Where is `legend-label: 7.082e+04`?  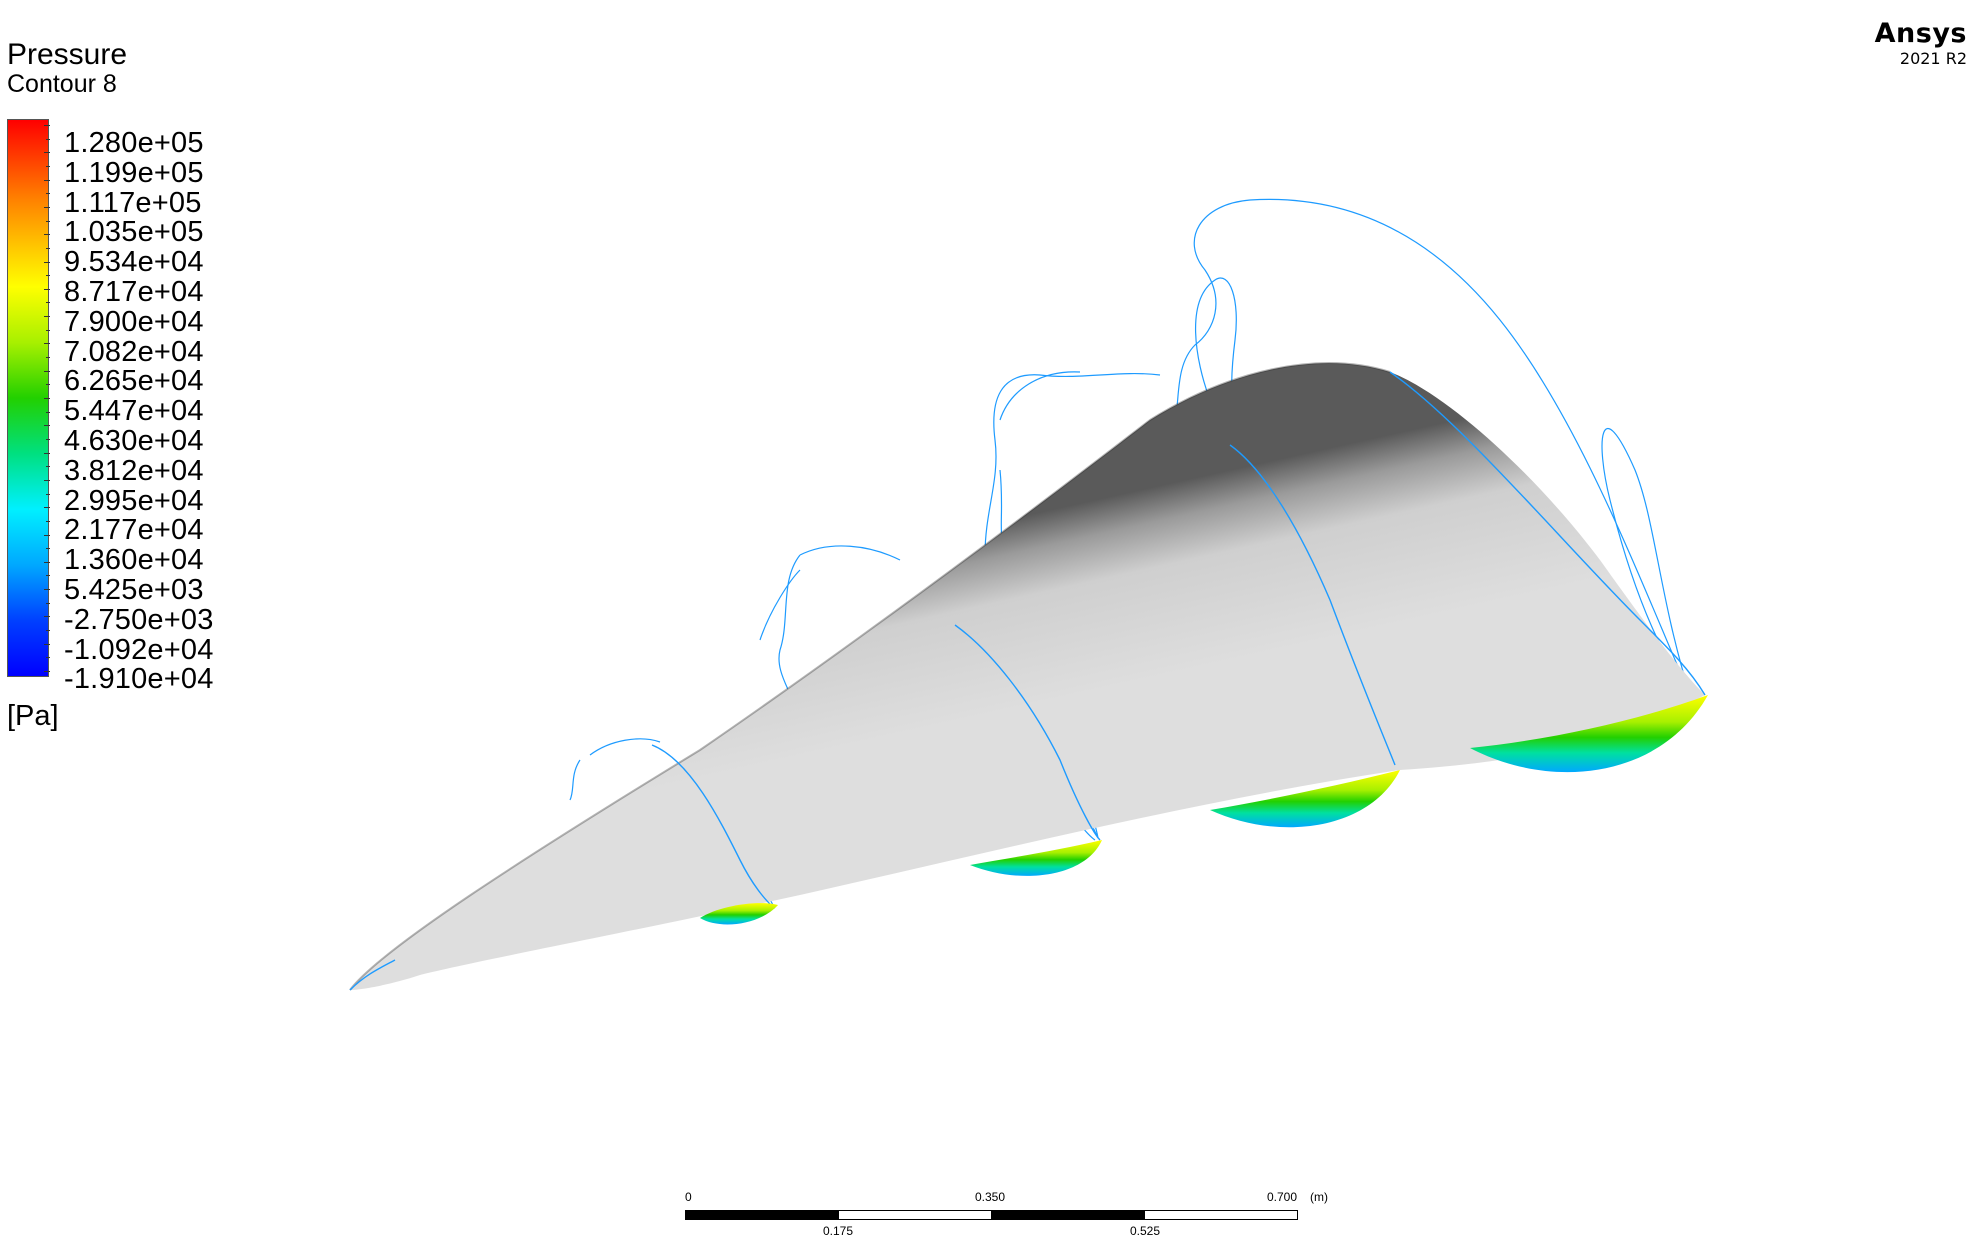 legend-label: 7.082e+04 is located at coordinates (134, 351).